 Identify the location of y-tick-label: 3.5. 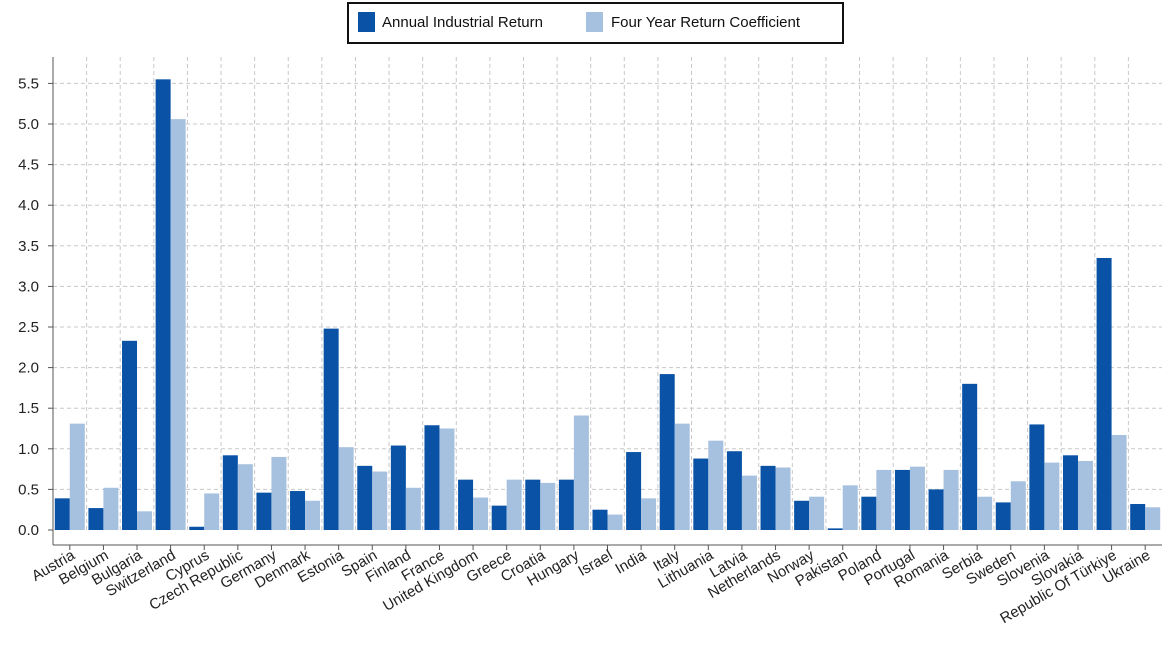
(28, 246).